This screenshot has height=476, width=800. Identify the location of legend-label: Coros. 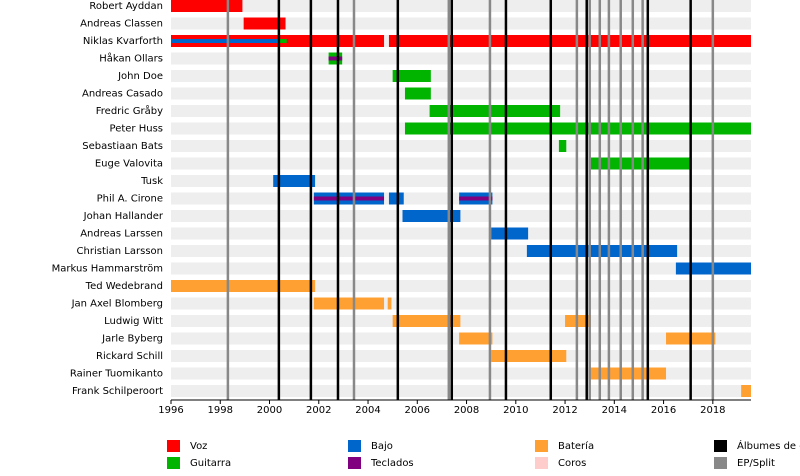
(572, 463).